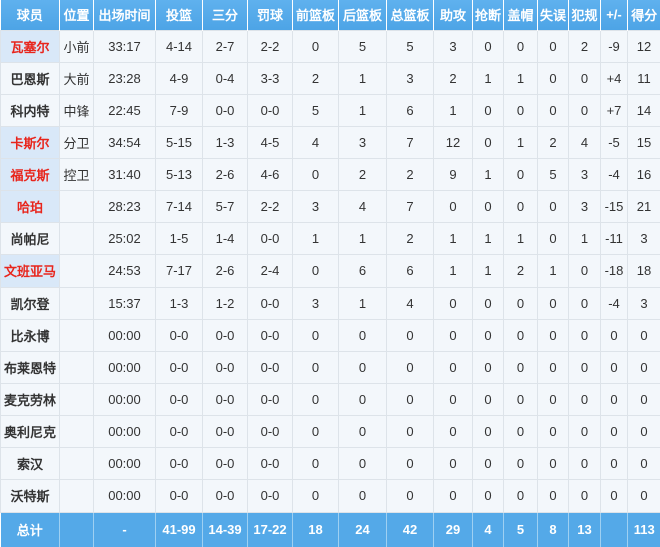 This screenshot has height=547, width=660. Describe the element at coordinates (225, 303) in the screenshot. I see `3pt-cell: 1-2` at that location.